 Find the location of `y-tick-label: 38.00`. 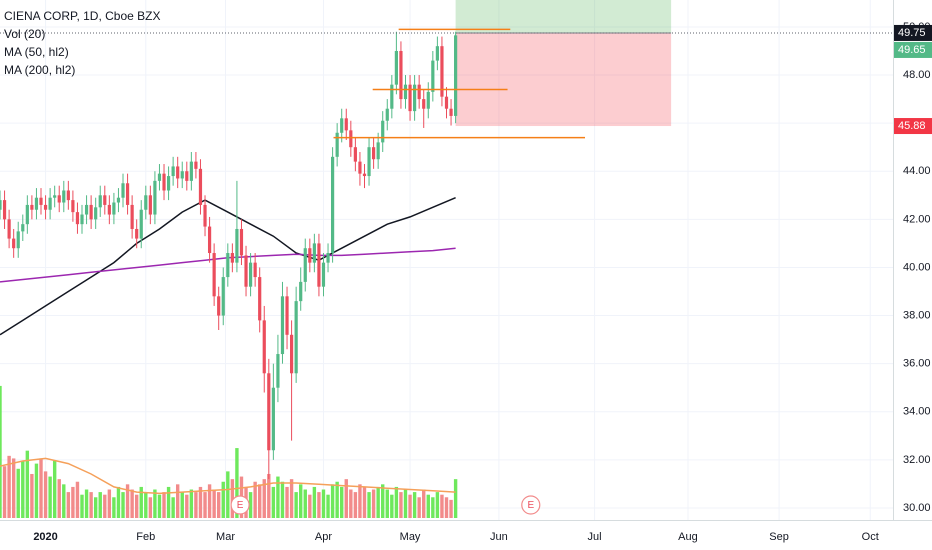

y-tick-label: 38.00 is located at coordinates (917, 315).